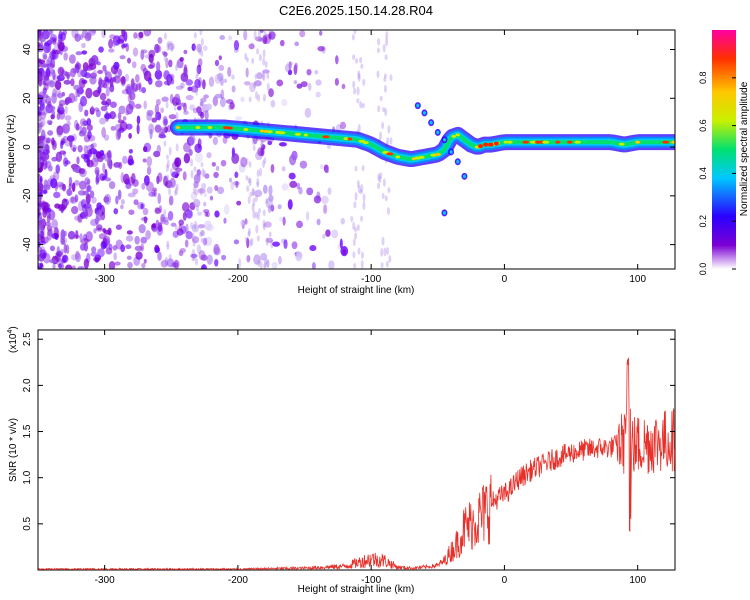 This screenshot has width=750, height=600. I want to click on spectrogram-xtick-label: -200, so click(238, 279).